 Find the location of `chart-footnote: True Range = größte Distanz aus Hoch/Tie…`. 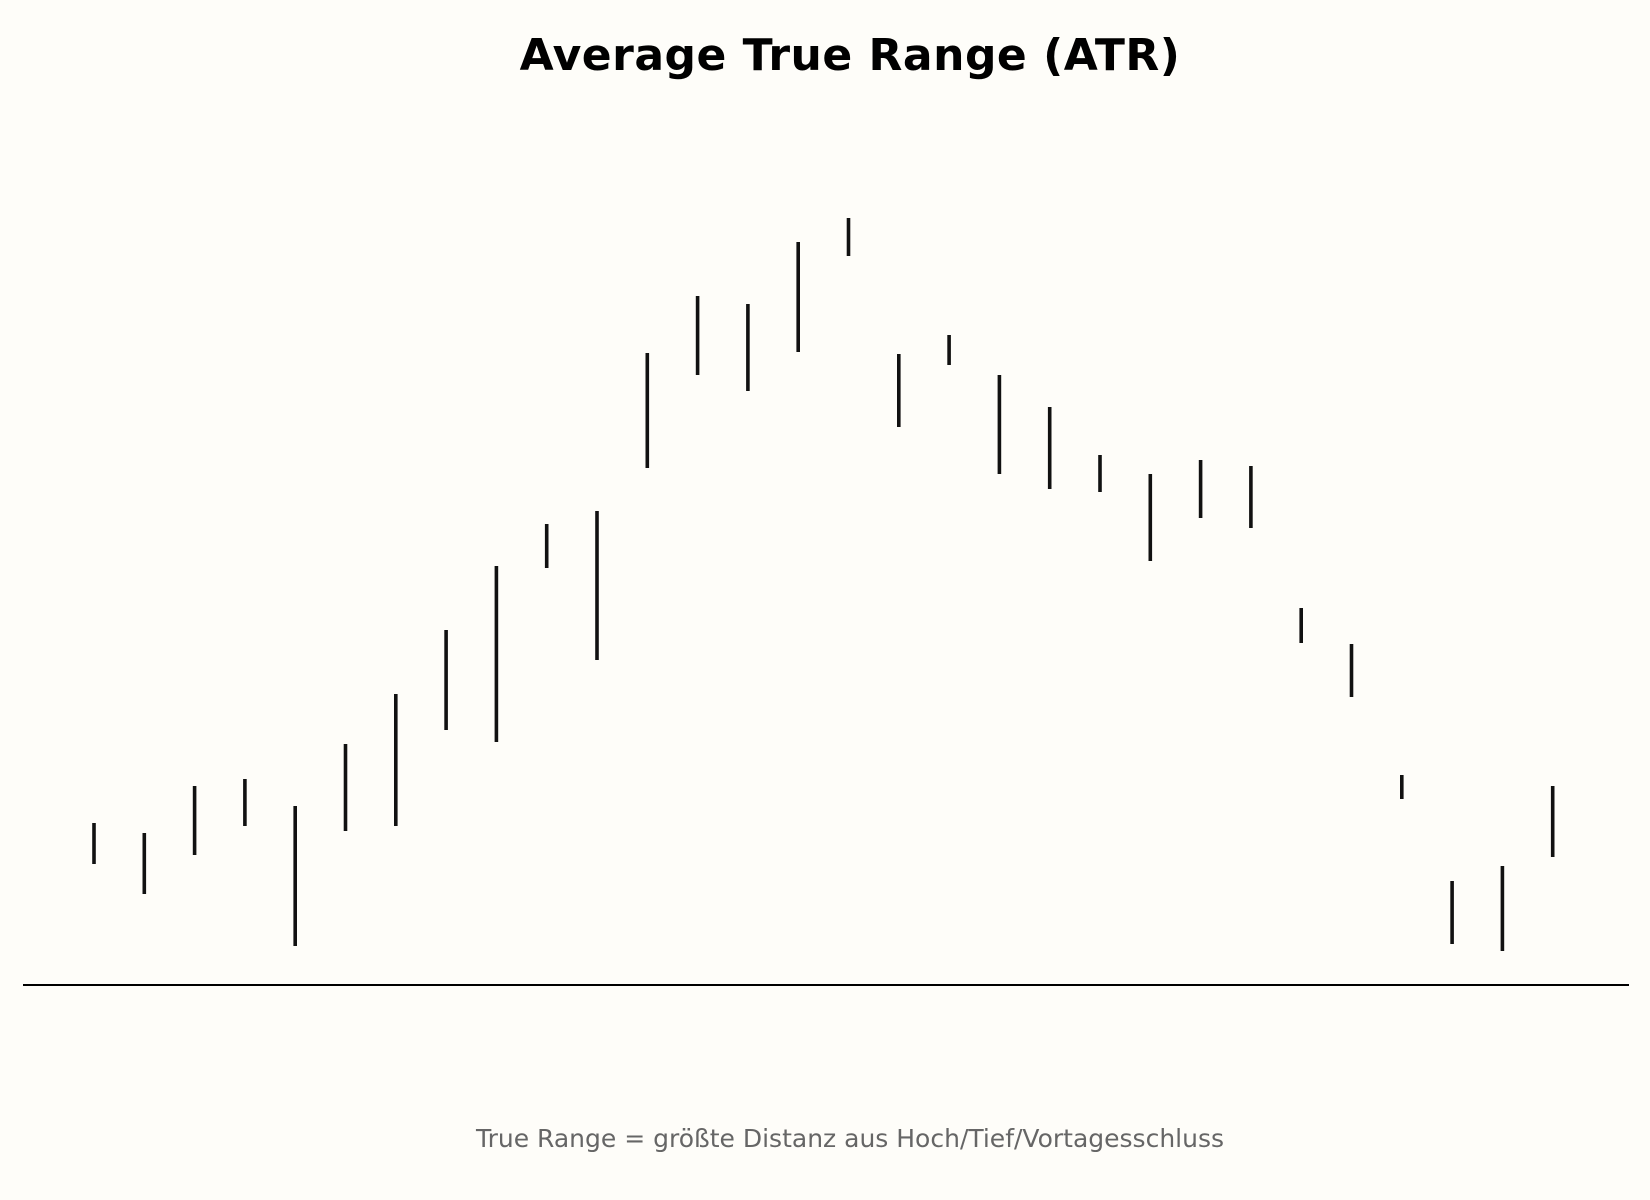

chart-footnote: True Range = größte Distanz aus Hoch/Tie… is located at coordinates (850, 1138).